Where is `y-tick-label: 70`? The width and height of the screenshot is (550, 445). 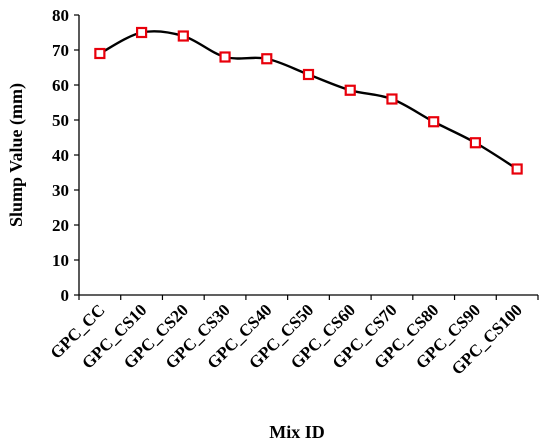
y-tick-label: 70 is located at coordinates (60, 50).